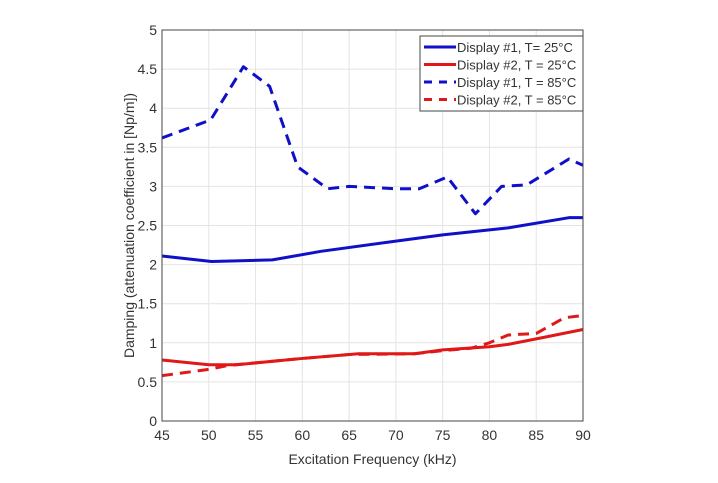  Describe the element at coordinates (148, 226) in the screenshot. I see `y-tick-label: 2.5` at that location.